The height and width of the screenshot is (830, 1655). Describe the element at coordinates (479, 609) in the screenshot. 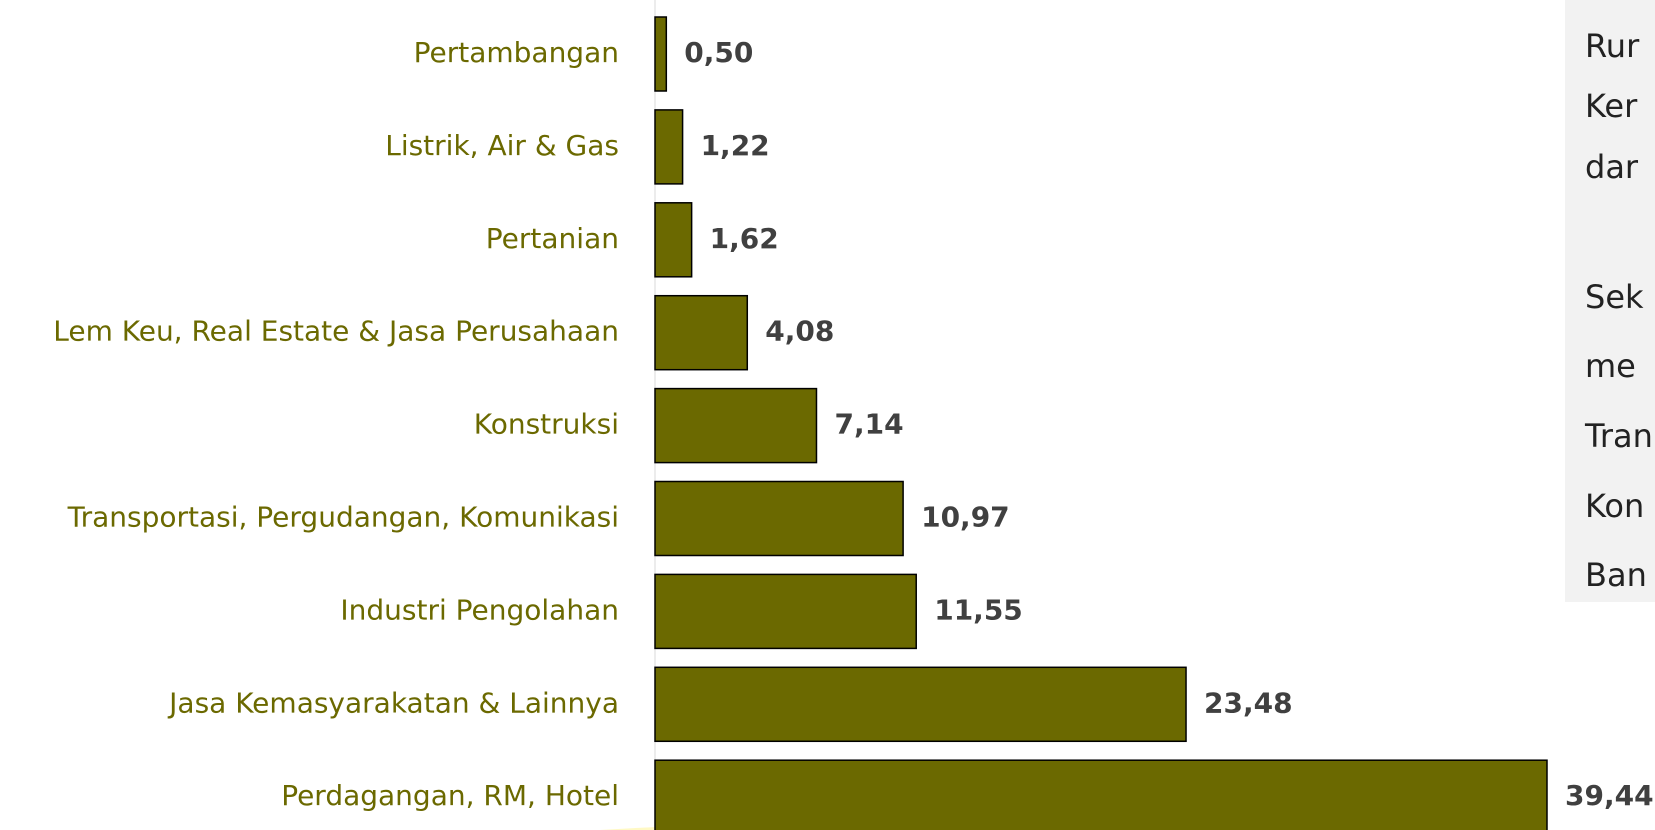

I see `category-label: Industri Pengolahan` at that location.